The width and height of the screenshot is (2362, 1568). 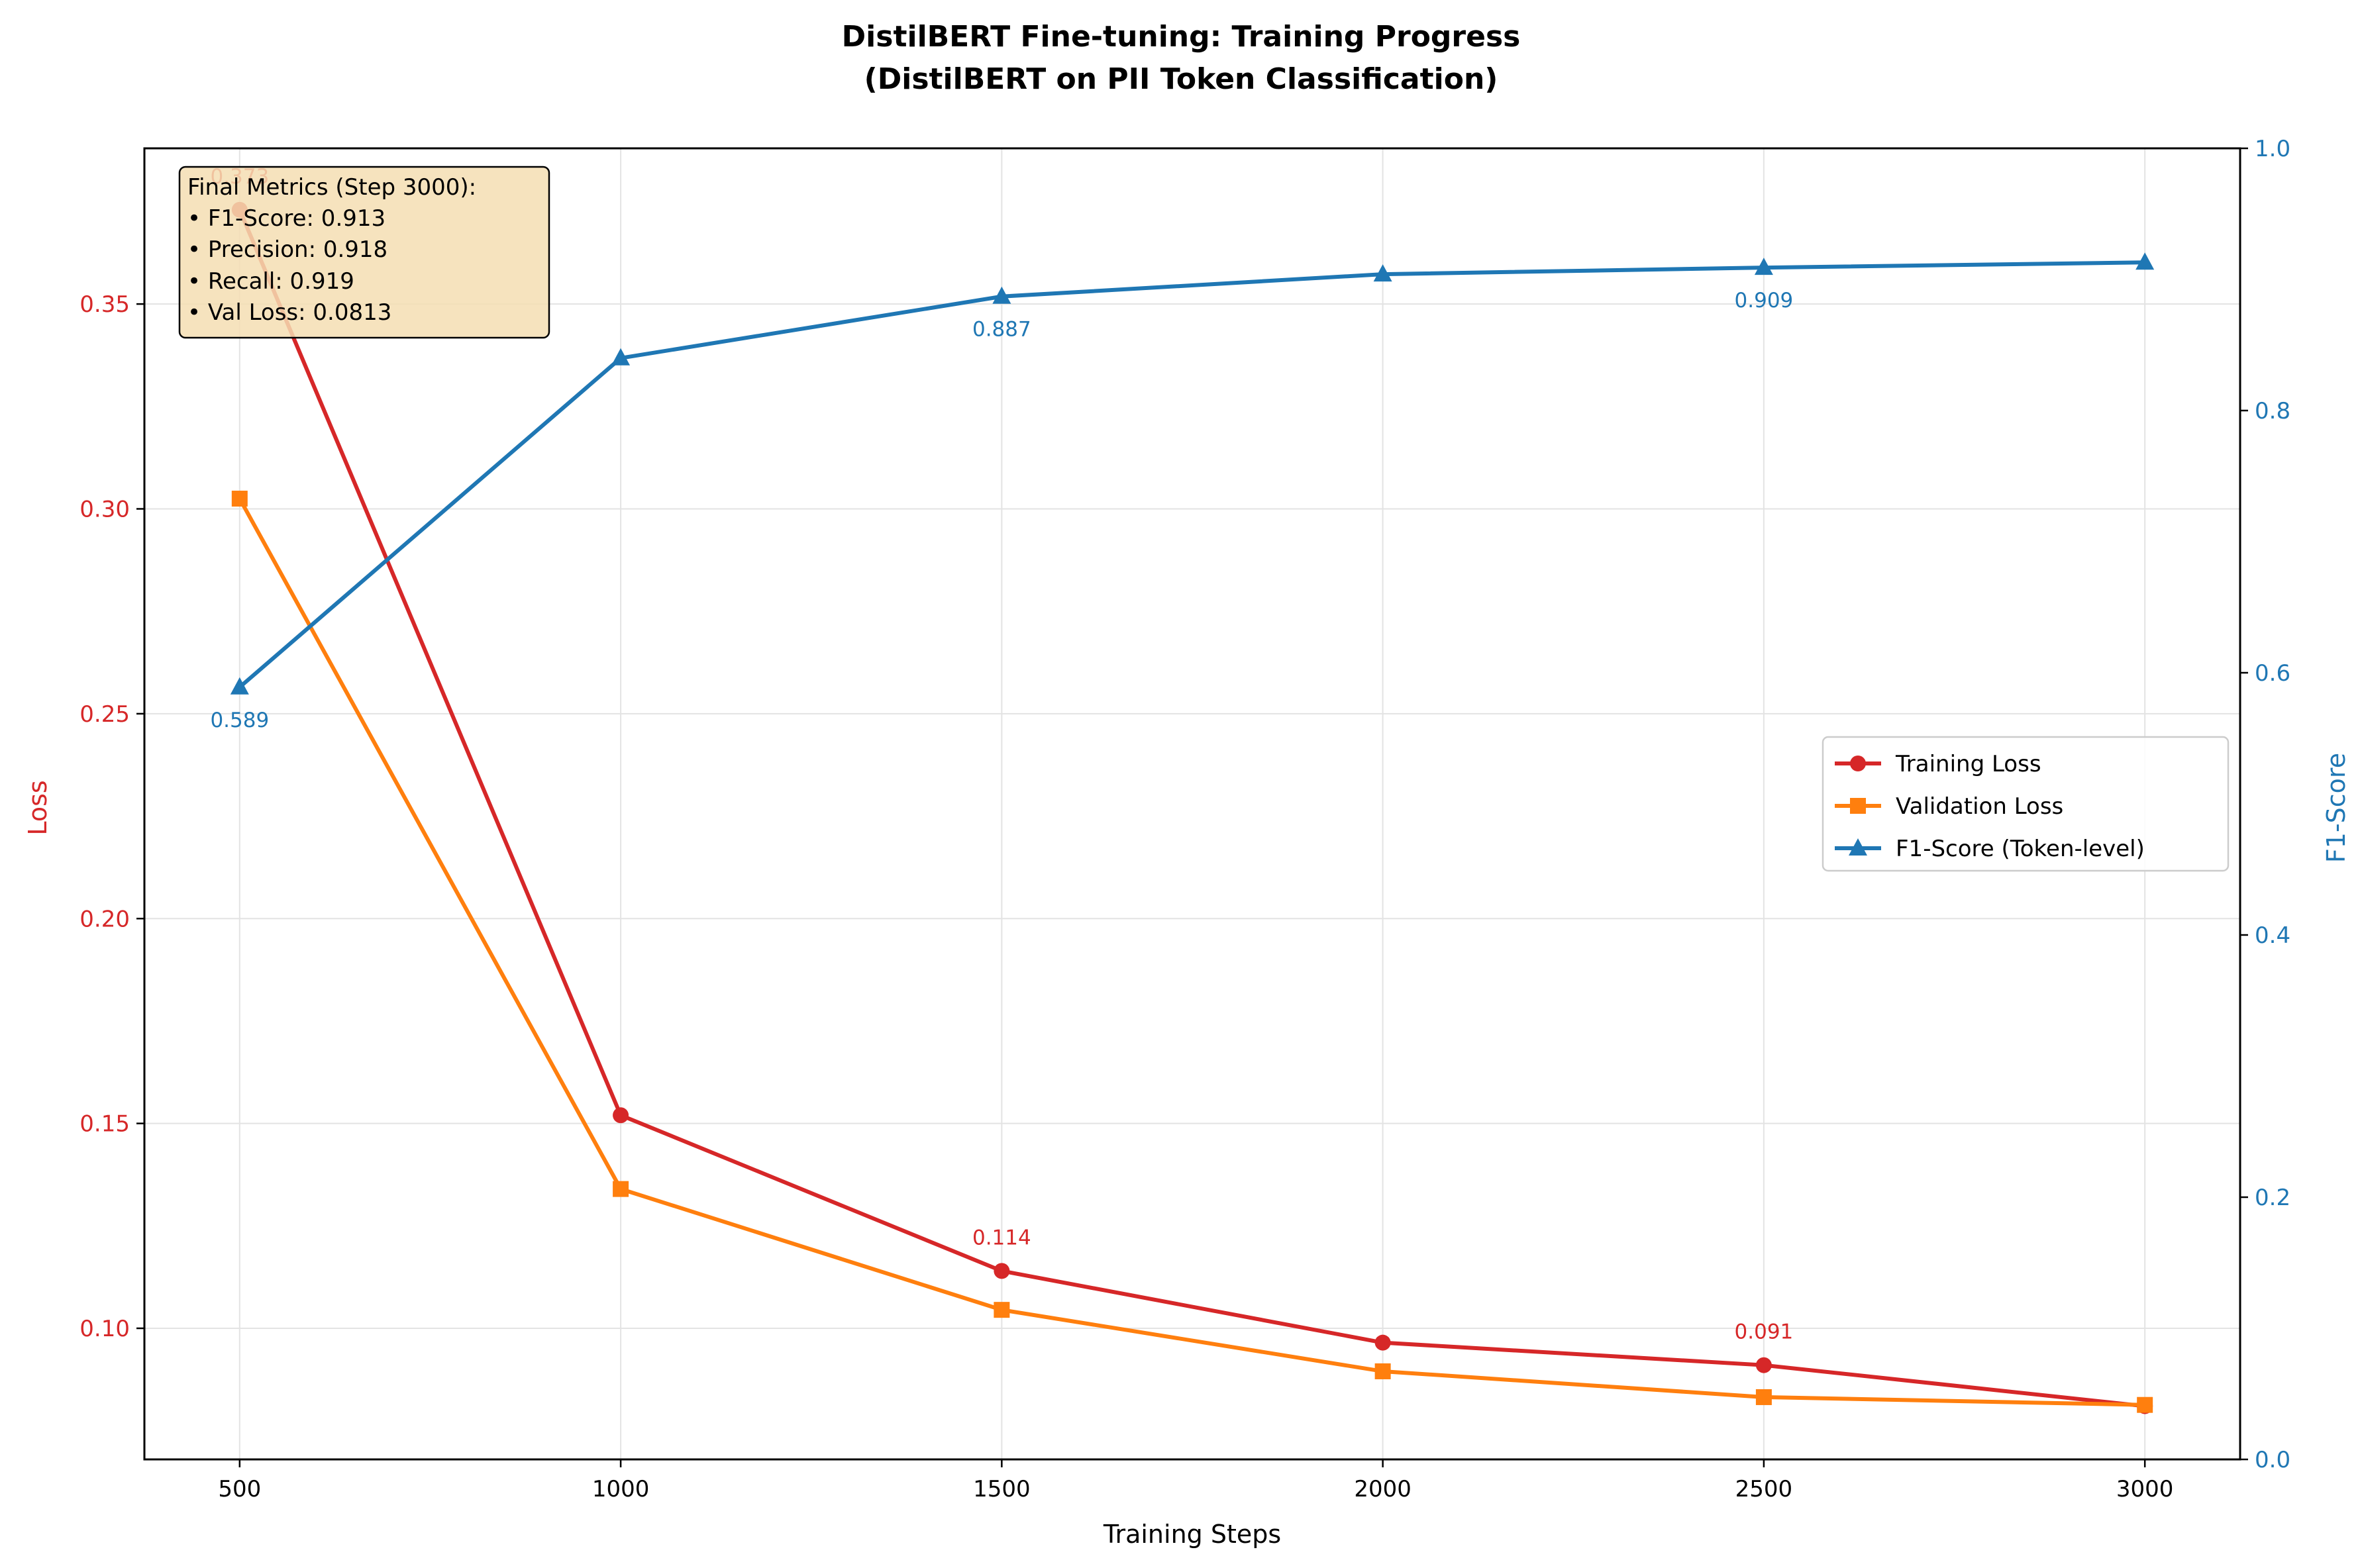 I want to click on y-left-tick-label-1: 0.15, so click(x=104, y=1124).